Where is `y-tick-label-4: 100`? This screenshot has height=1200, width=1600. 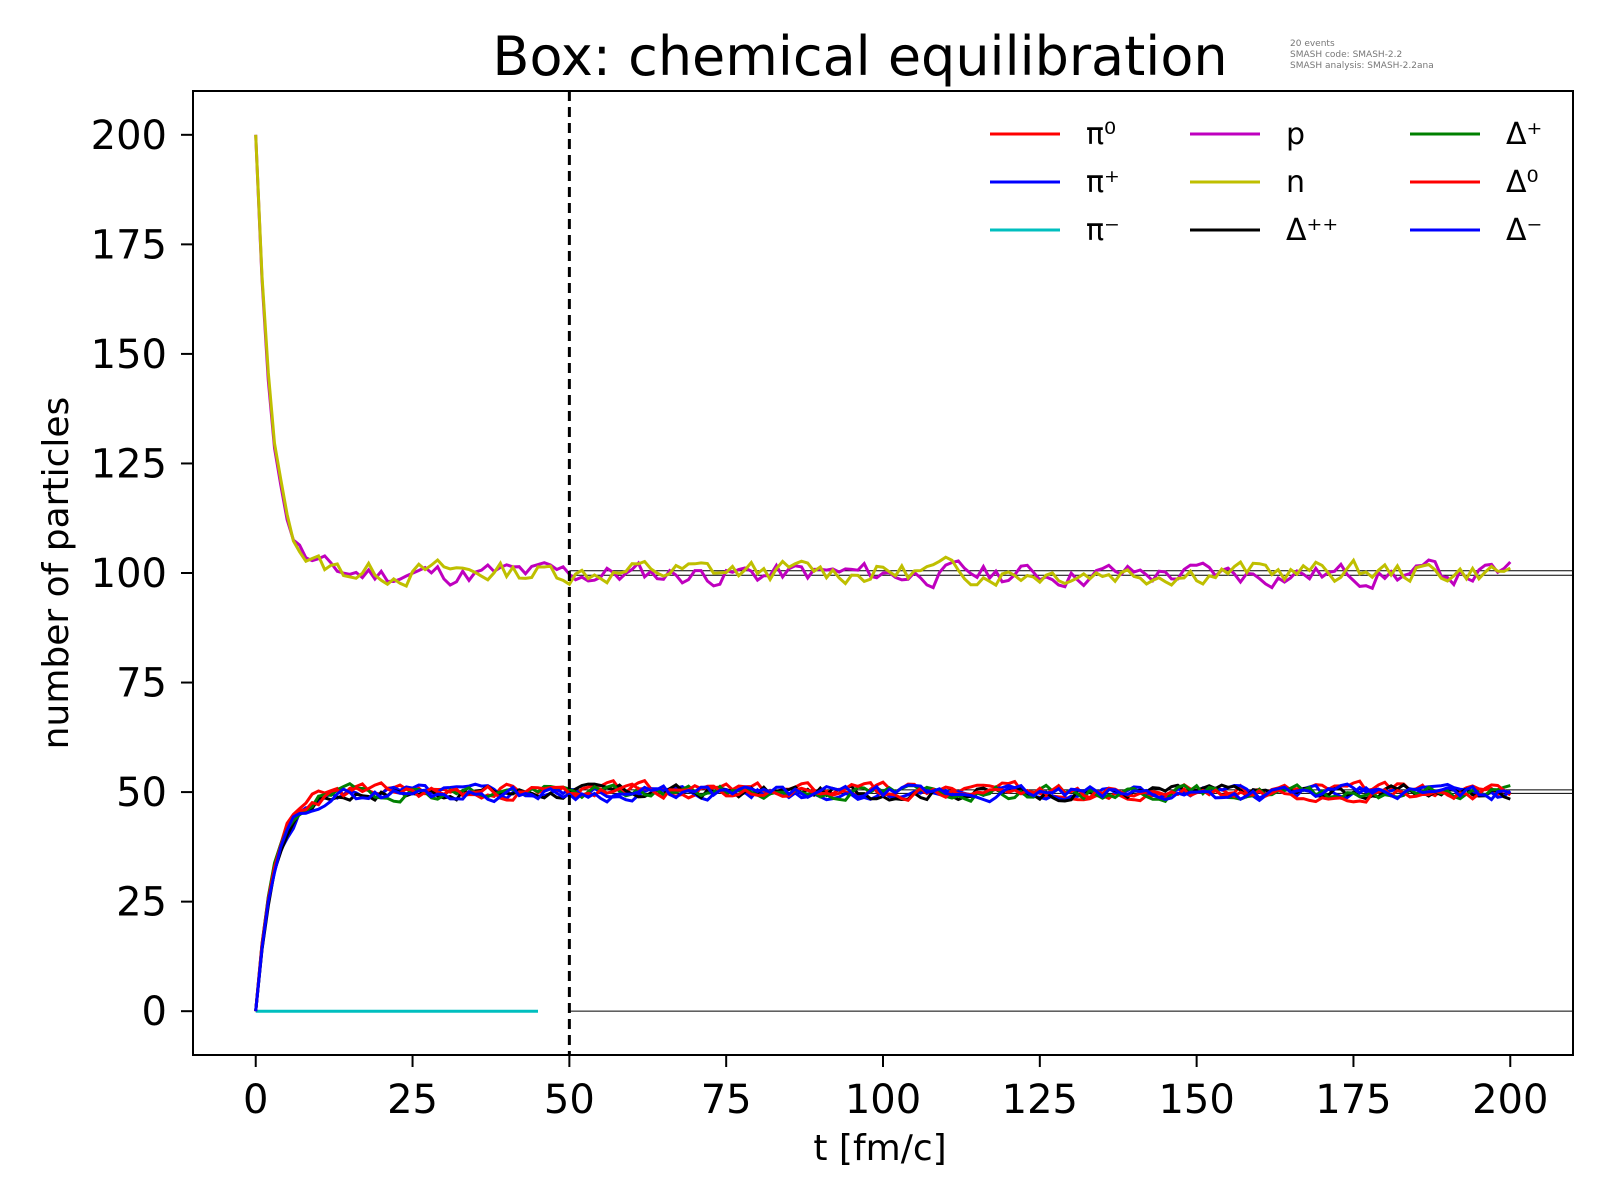 y-tick-label-4: 100 is located at coordinates (129, 574).